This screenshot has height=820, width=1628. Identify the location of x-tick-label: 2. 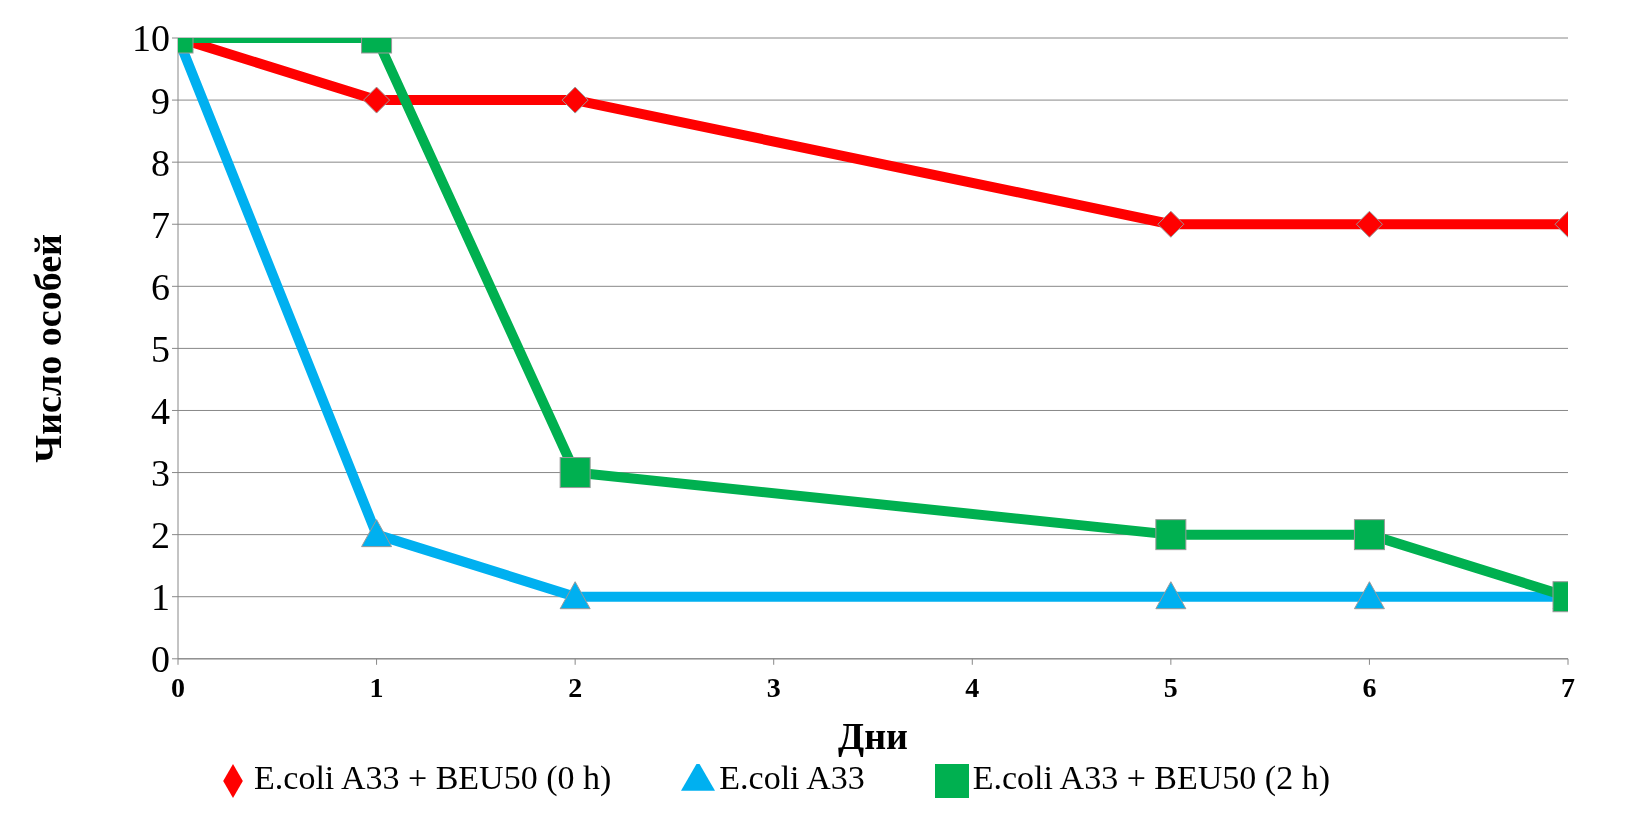
(575, 687).